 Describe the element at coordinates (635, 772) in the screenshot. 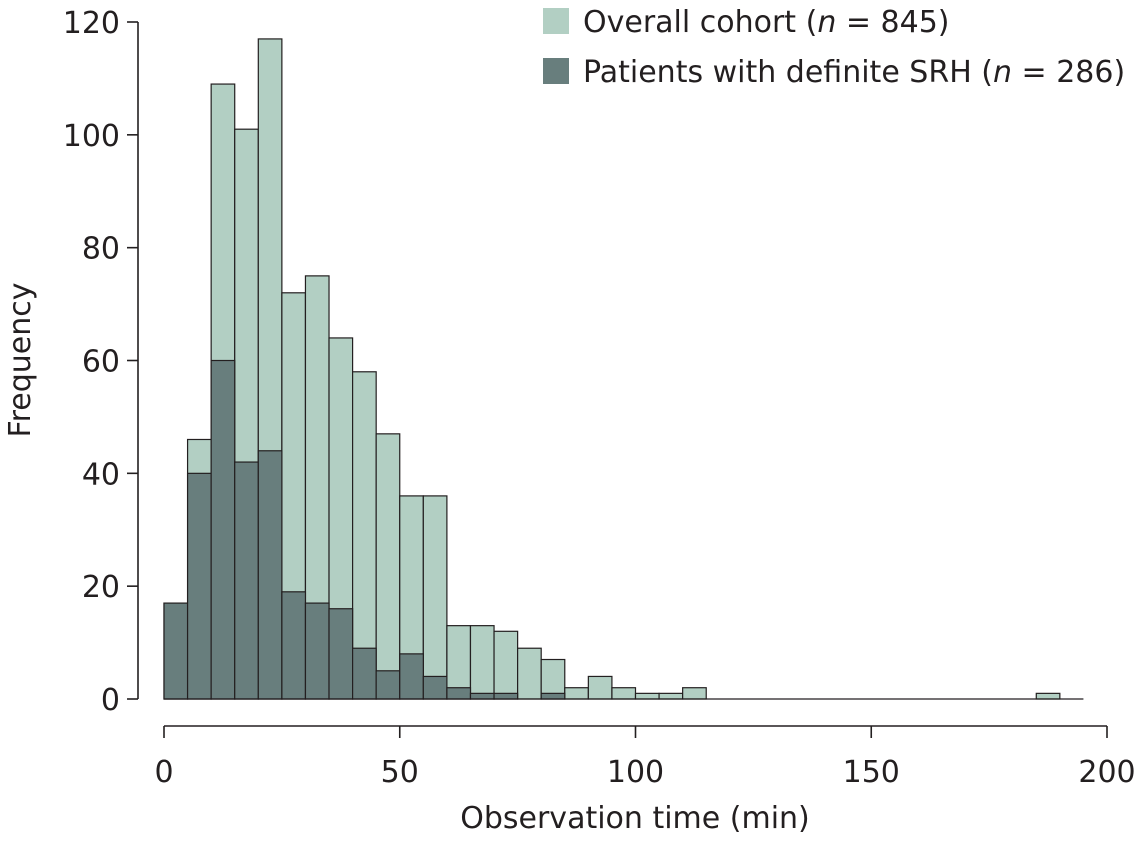

I see `x-tick-label: 100` at that location.